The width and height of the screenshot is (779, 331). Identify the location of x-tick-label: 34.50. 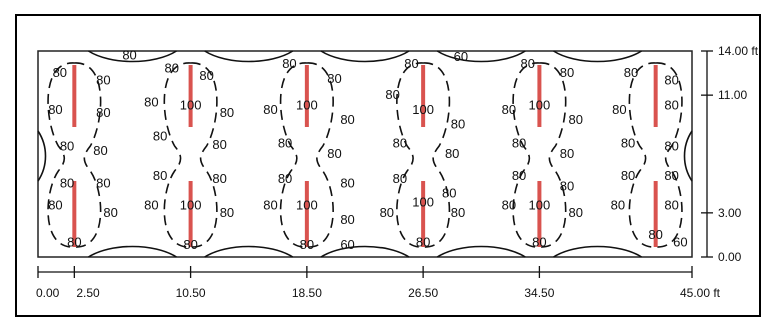
(539, 293).